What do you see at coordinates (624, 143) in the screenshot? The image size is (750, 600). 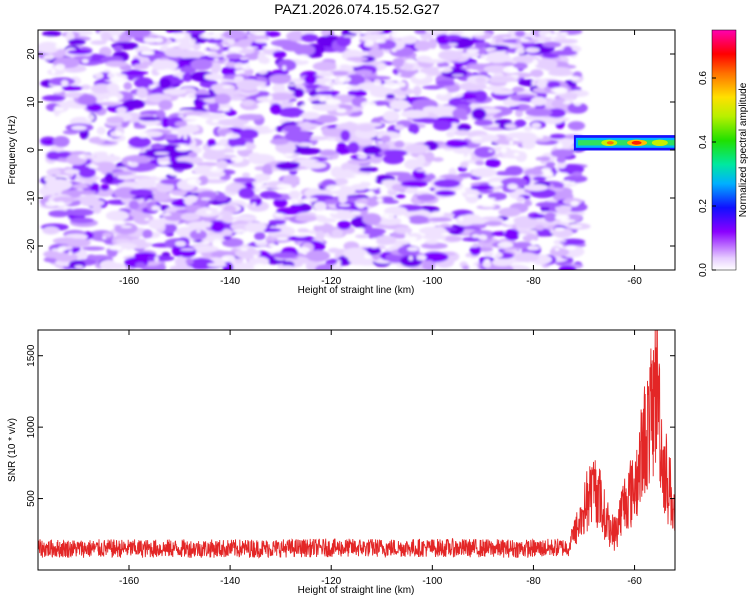 I see `signal-band` at bounding box center [624, 143].